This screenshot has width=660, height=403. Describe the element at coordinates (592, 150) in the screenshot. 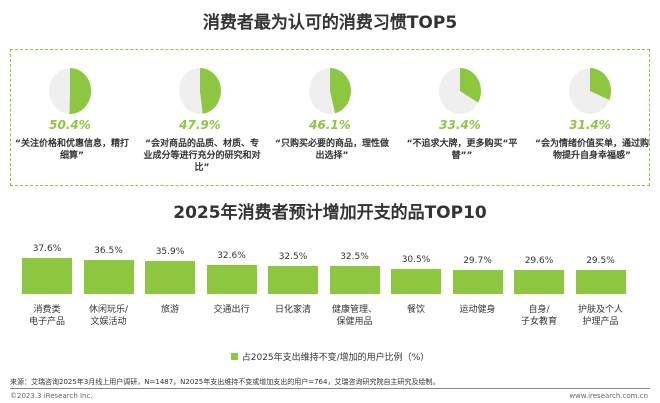

I see `habit-quote: “会为情绪价值买单，通过购物提升自身幸福感”` at that location.